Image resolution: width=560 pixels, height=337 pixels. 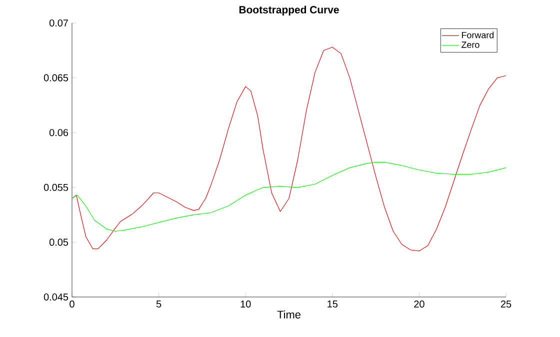 I want to click on x-tick-label: 25, so click(x=506, y=304).